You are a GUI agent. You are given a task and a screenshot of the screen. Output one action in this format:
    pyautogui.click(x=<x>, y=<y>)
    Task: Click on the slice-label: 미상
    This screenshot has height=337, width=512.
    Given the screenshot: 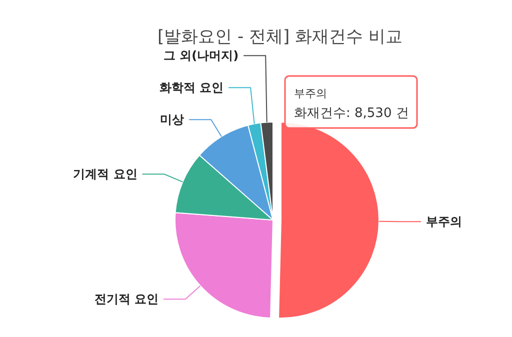 What is the action you would take?
    pyautogui.click(x=172, y=119)
    